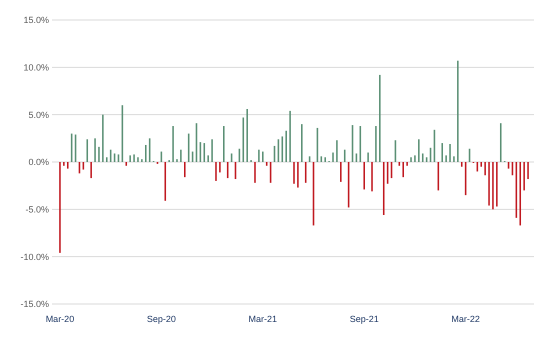 This screenshot has height=364, width=552. I want to click on x-tick-label: Mar-20, so click(60, 319).